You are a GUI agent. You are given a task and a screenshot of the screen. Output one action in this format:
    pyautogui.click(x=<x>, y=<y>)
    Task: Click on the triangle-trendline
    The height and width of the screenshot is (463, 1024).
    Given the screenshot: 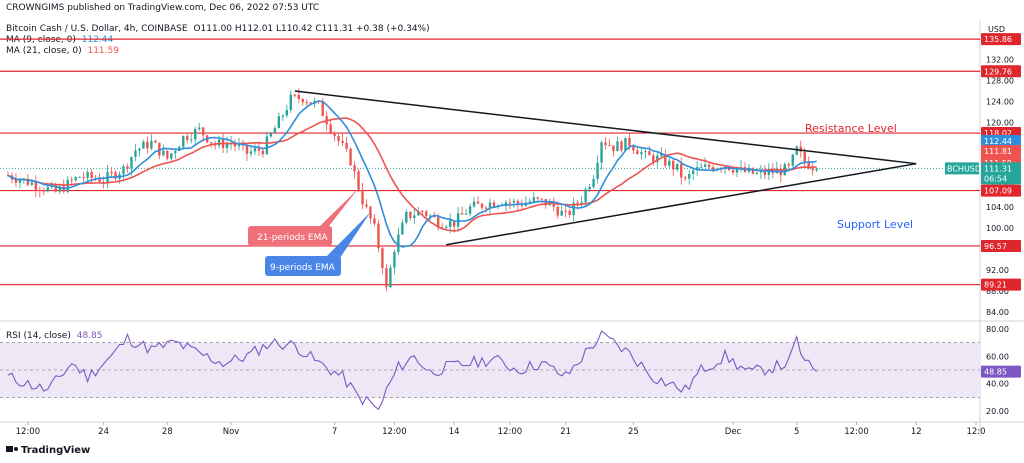 What is the action you would take?
    pyautogui.click(x=681, y=204)
    